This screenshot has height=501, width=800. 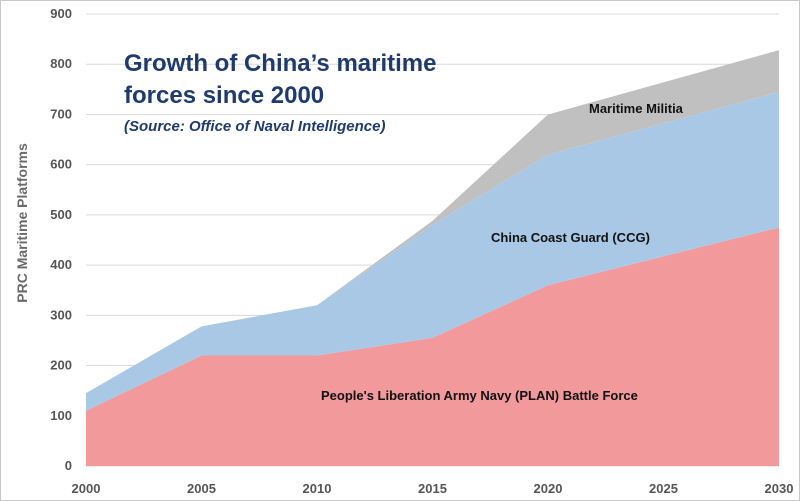 I want to click on x-axis-ticks: 2000 2005 2010 2015 2020 2025 2030, so click(x=433, y=488).